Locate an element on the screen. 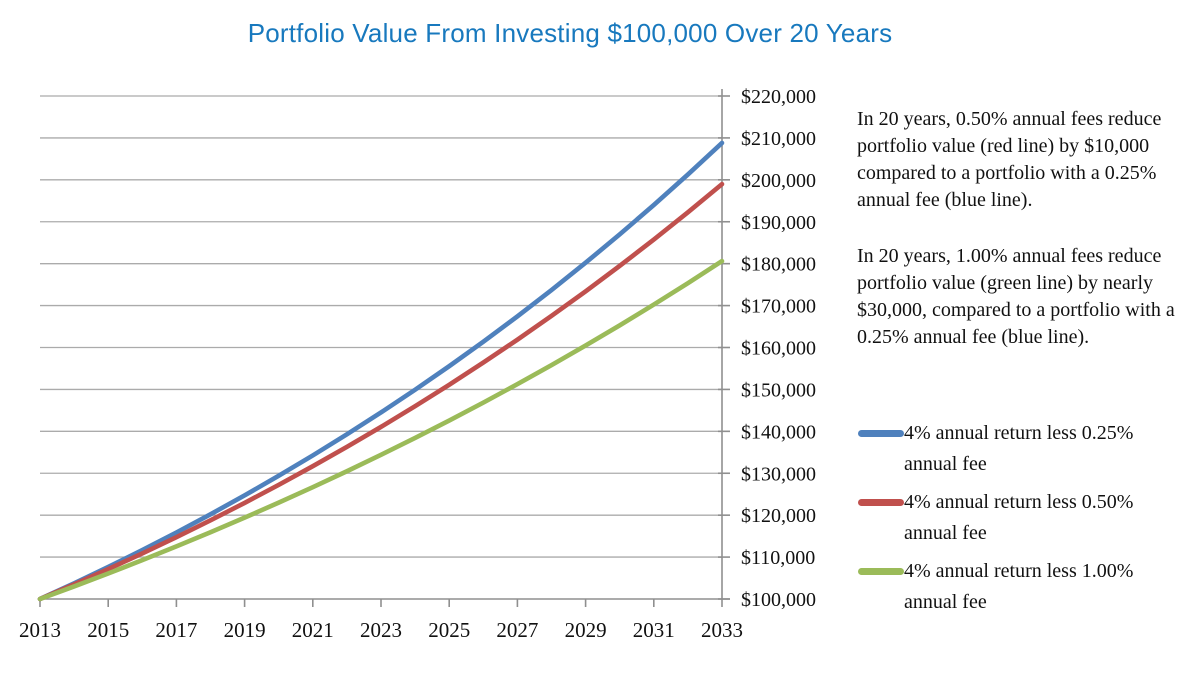 The height and width of the screenshot is (691, 1200). x-axis-label: 2017 is located at coordinates (176, 630).